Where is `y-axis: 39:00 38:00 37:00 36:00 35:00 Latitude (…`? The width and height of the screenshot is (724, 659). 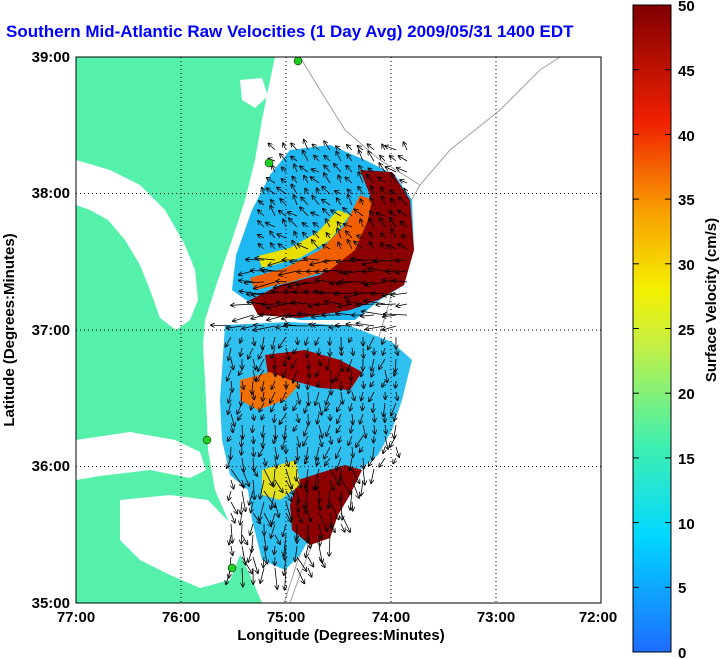
y-axis: 39:00 38:00 37:00 36:00 35:00 Latitude (… is located at coordinates (35, 330).